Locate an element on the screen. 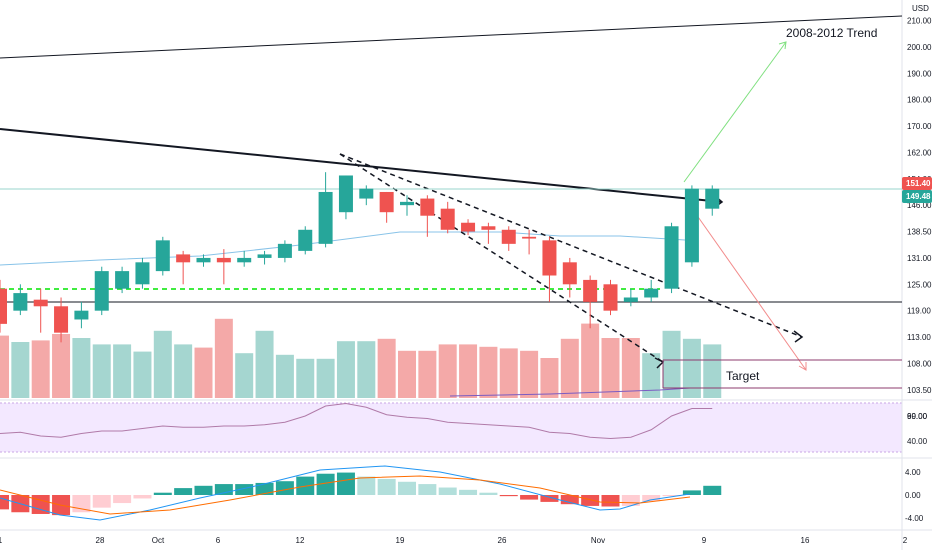 The width and height of the screenshot is (932, 555). time-axis: 1 28 Oct 6 12 19 26 Nov 9 16 2 is located at coordinates (454, 540).